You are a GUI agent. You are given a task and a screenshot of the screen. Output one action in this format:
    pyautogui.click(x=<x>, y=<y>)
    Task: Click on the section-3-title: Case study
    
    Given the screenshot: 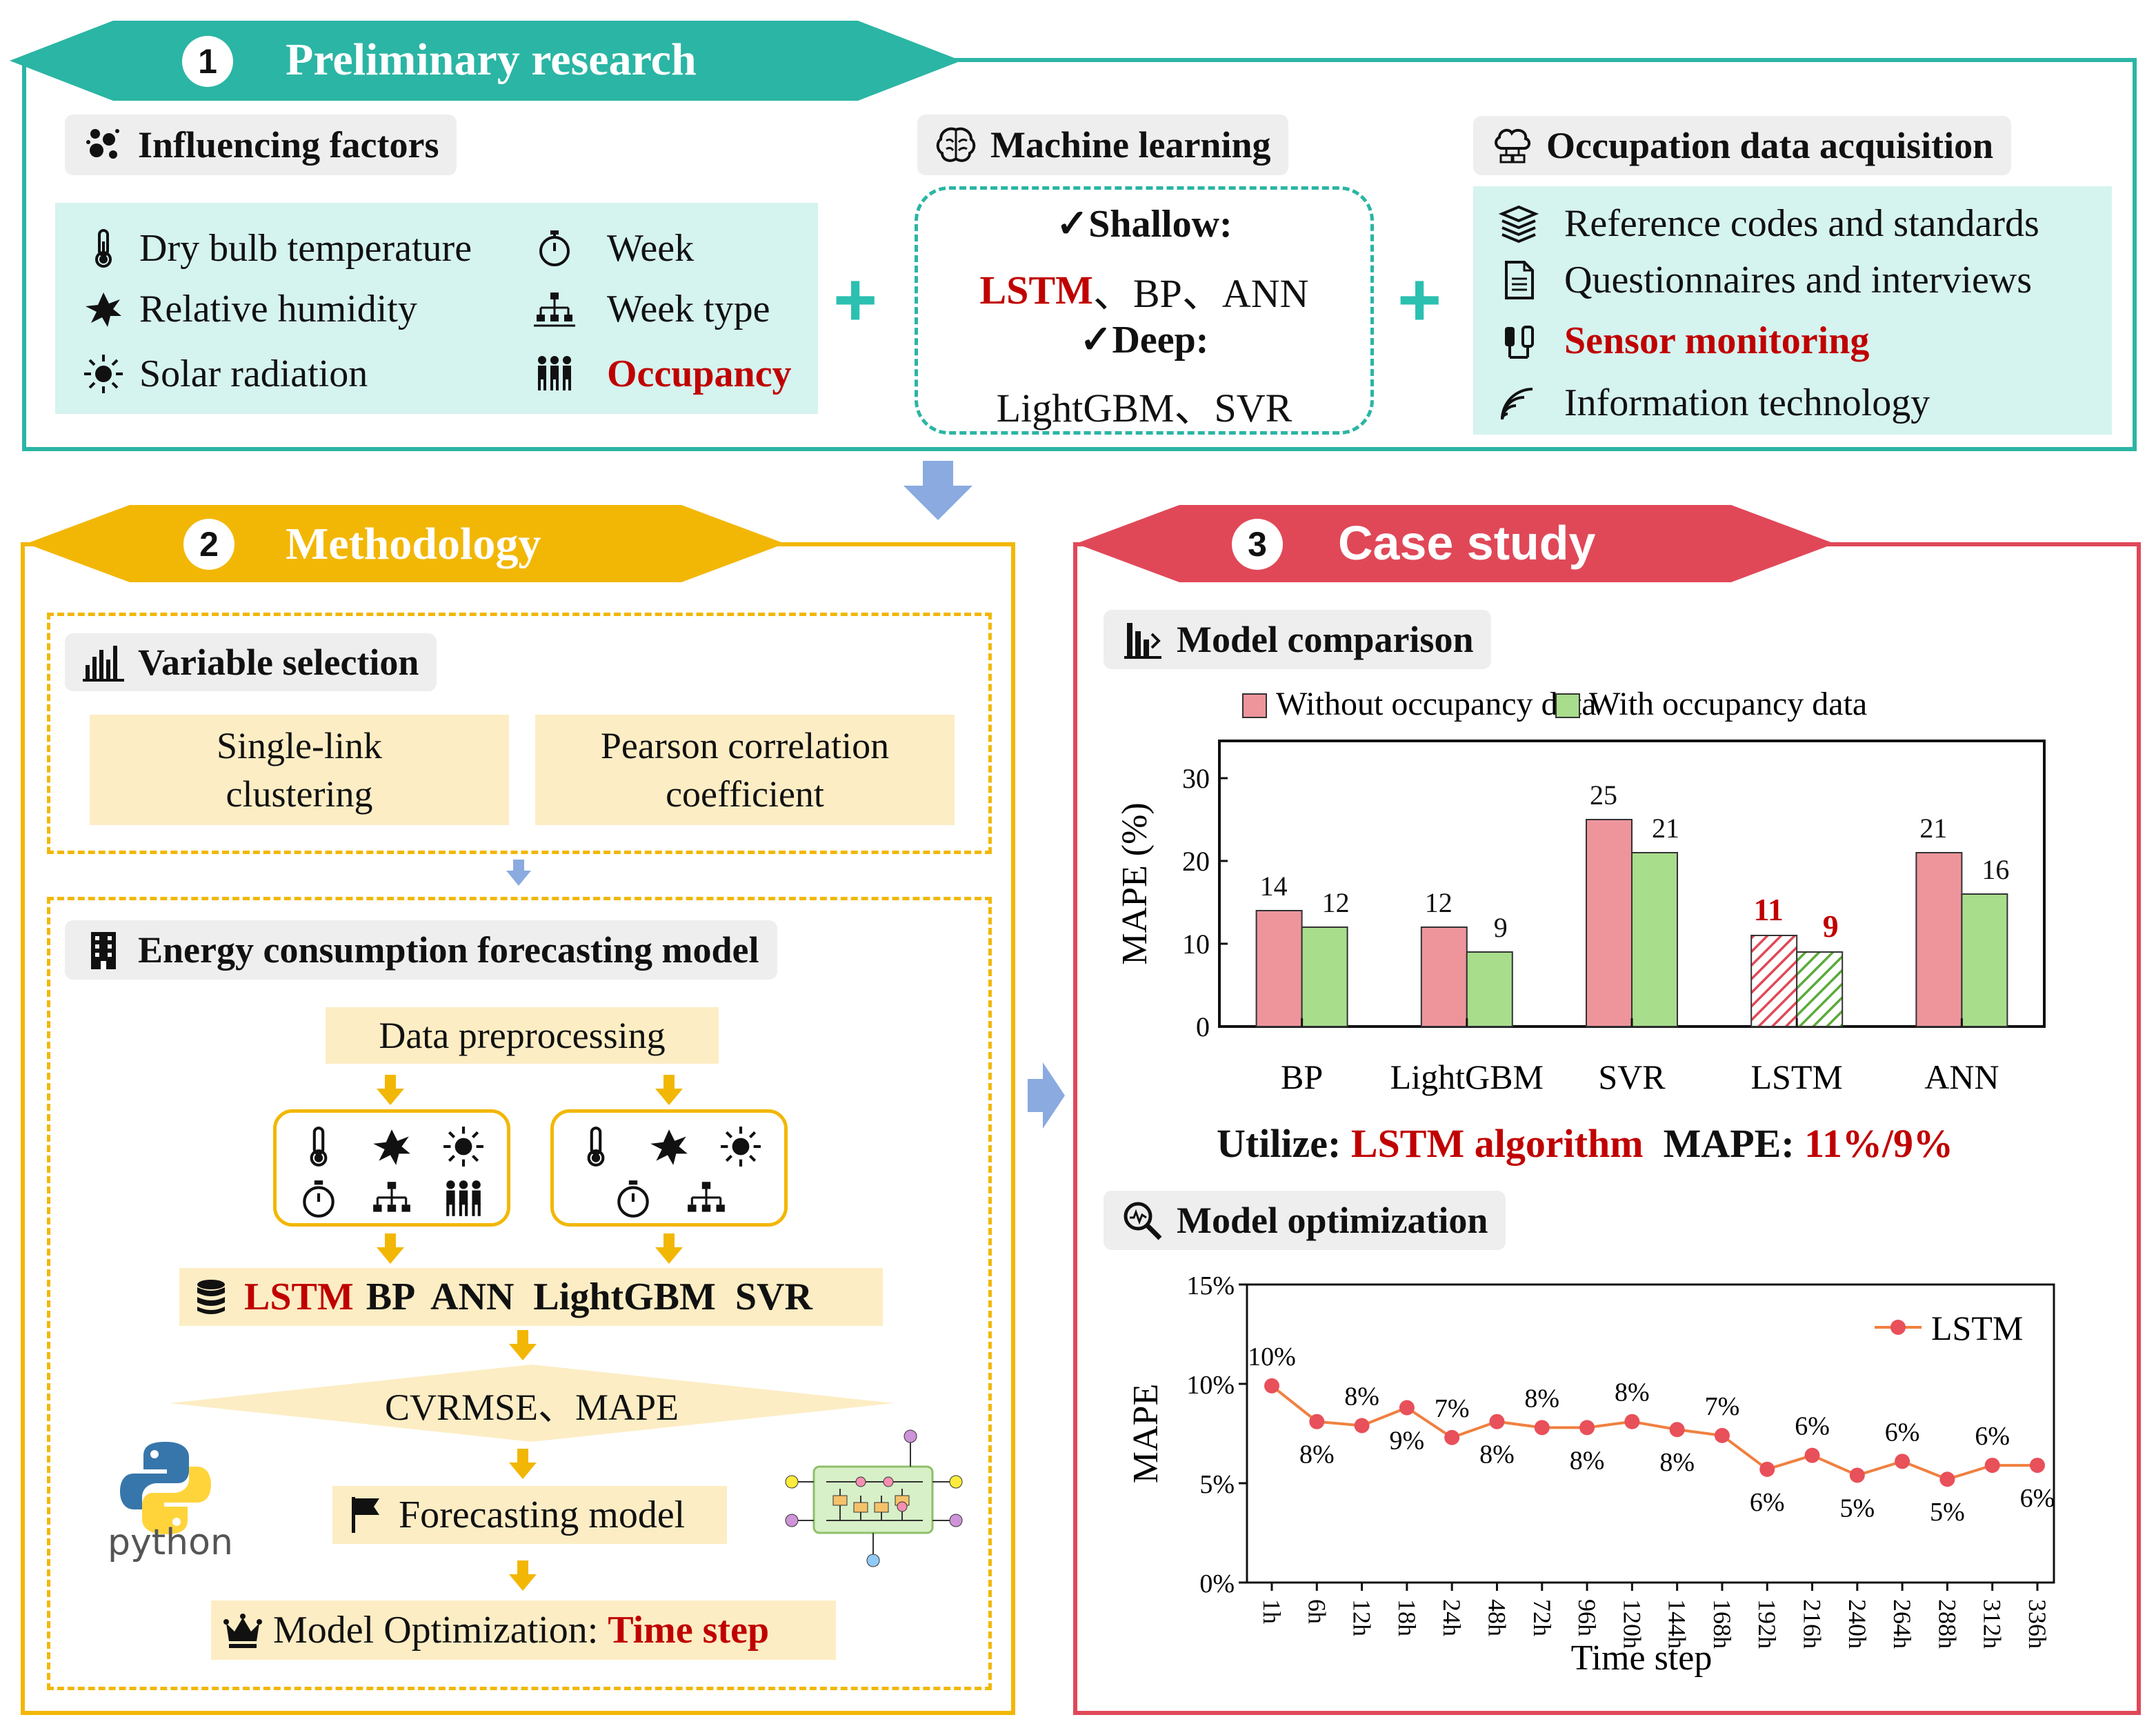 What is the action you would take?
    pyautogui.click(x=1467, y=543)
    